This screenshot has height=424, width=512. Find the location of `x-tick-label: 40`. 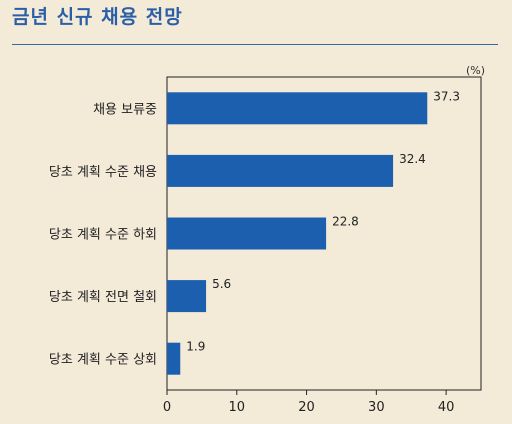

x-tick-label: 40 is located at coordinates (446, 407).